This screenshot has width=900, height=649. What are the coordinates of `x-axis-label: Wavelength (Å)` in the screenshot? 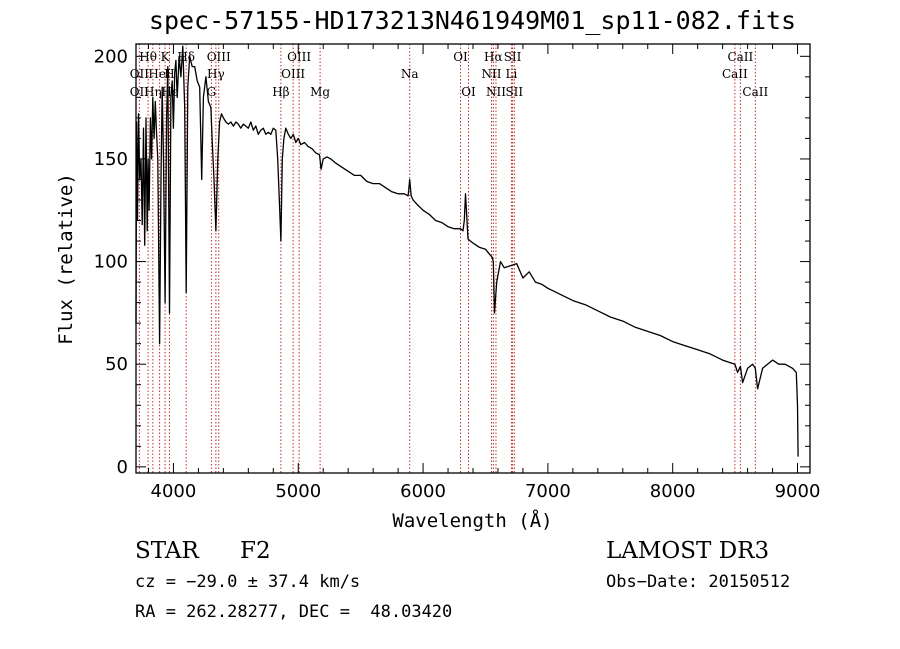 It's located at (472, 521).